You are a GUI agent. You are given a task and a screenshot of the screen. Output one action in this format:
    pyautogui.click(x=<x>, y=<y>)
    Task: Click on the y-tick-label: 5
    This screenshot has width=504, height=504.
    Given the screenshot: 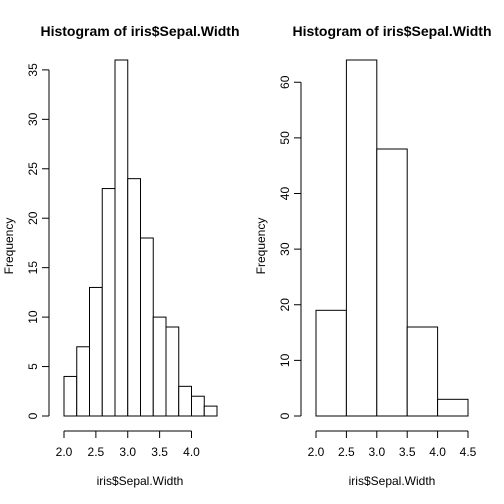 What is the action you would take?
    pyautogui.click(x=33, y=366)
    